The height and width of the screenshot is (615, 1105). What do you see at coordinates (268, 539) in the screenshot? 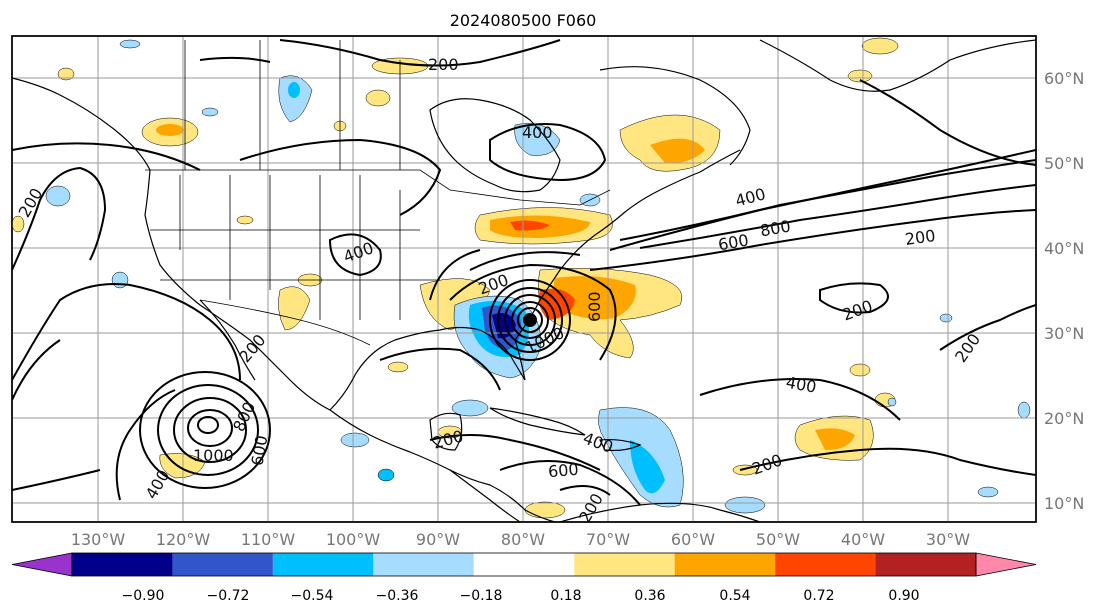
I see `lon-label: 110°W` at bounding box center [268, 539].